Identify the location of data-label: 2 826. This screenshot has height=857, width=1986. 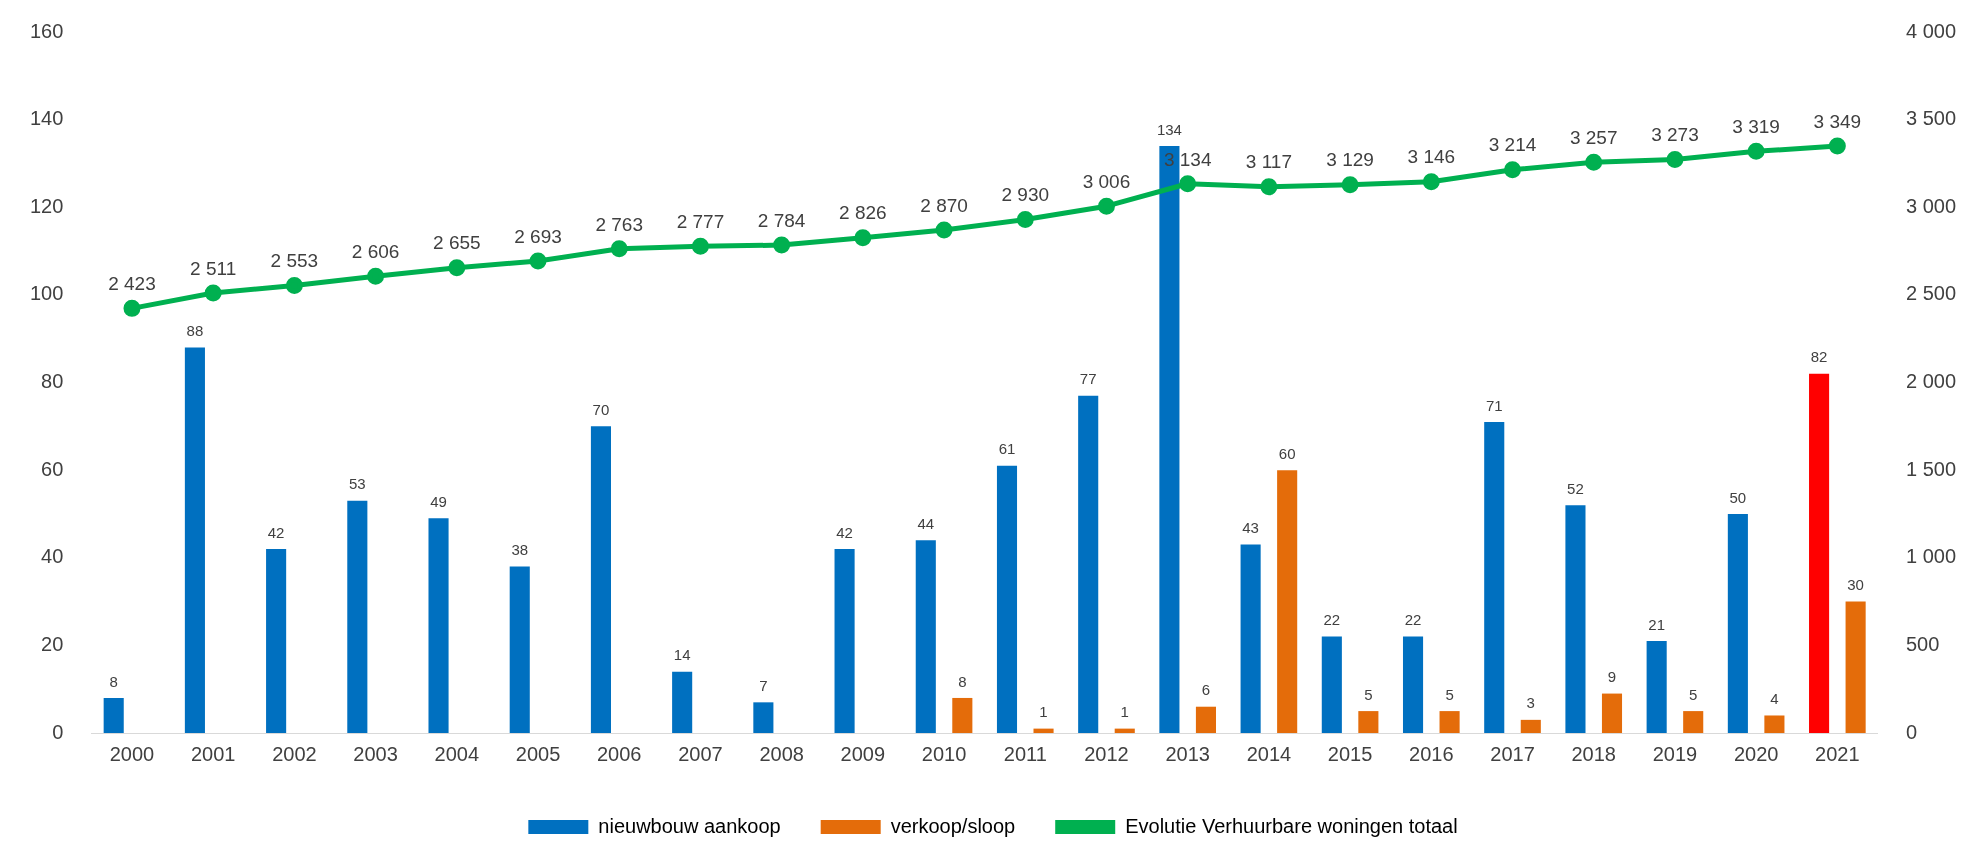
(863, 213).